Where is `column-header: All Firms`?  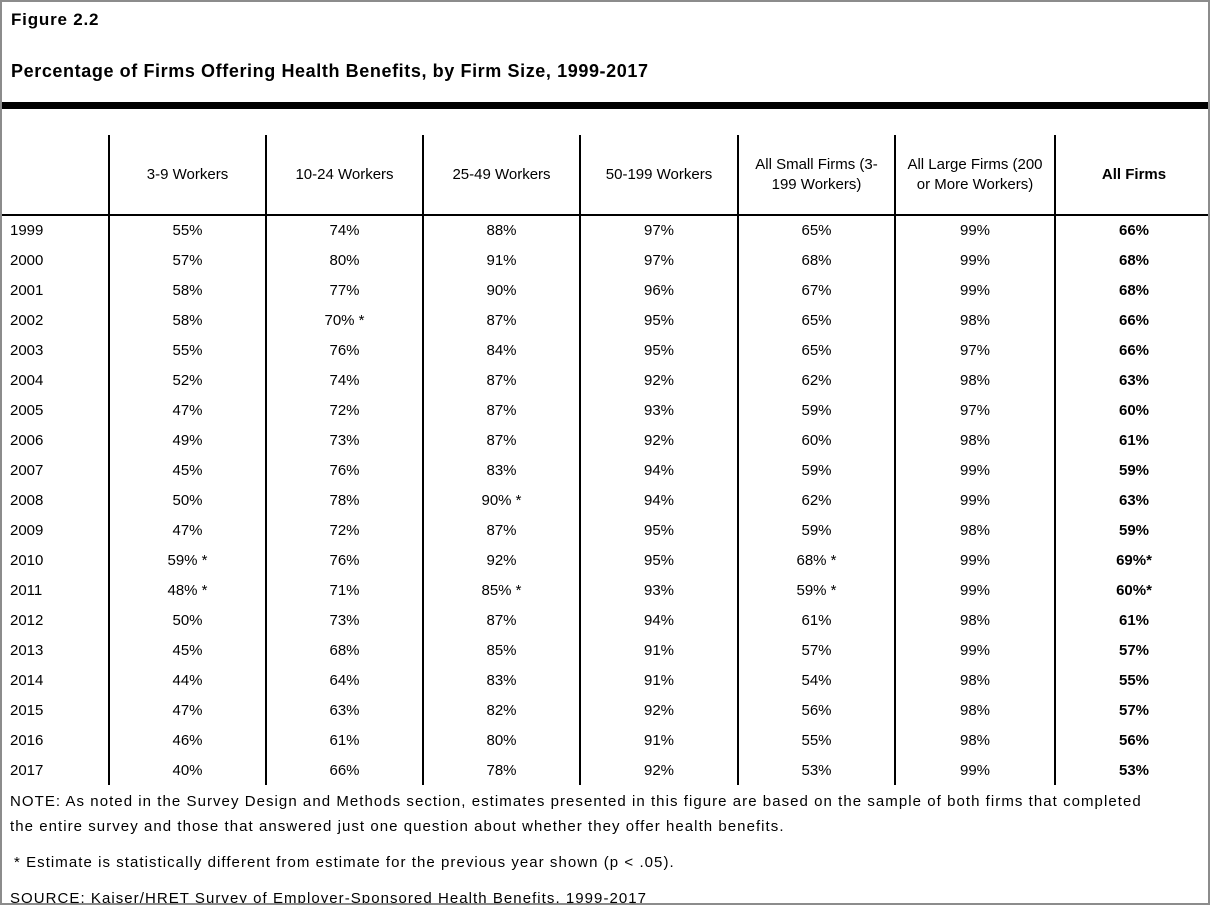
column-header: All Firms is located at coordinates (1131, 175).